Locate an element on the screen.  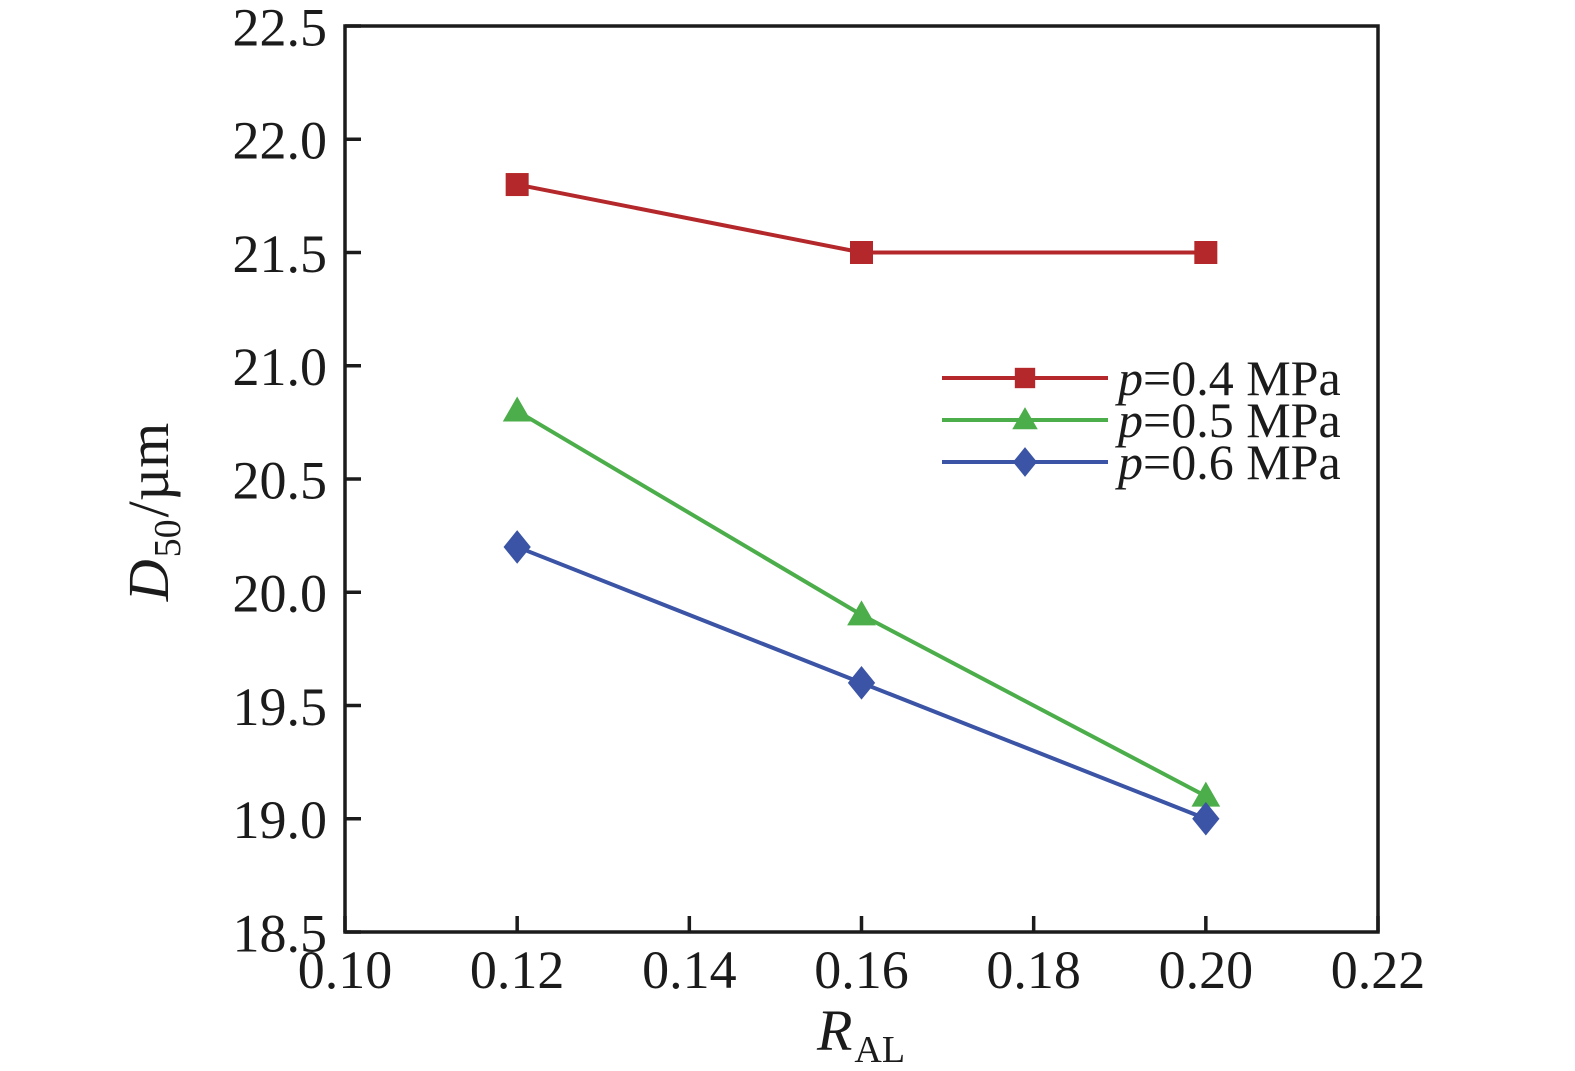
legend-item: p=0.6 MPa is located at coordinates (1141, 462).